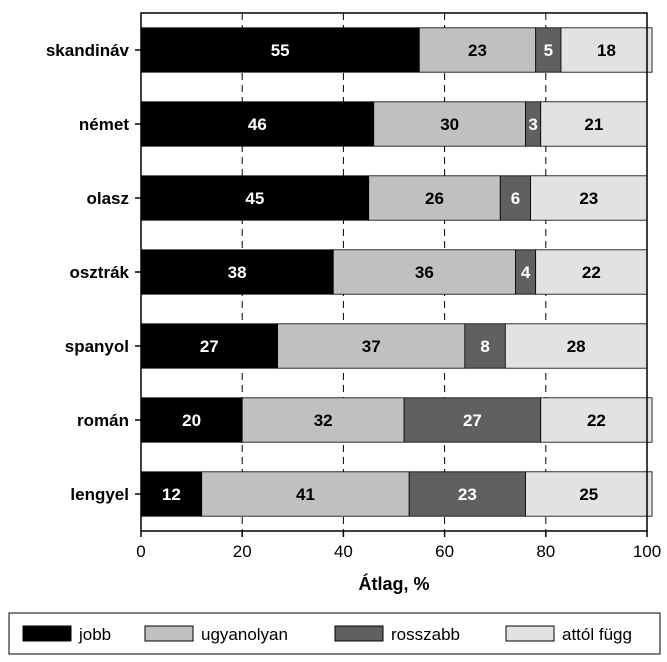 This screenshot has height=662, width=667. What do you see at coordinates (449, 124) in the screenshot?
I see `data-label: 30` at bounding box center [449, 124].